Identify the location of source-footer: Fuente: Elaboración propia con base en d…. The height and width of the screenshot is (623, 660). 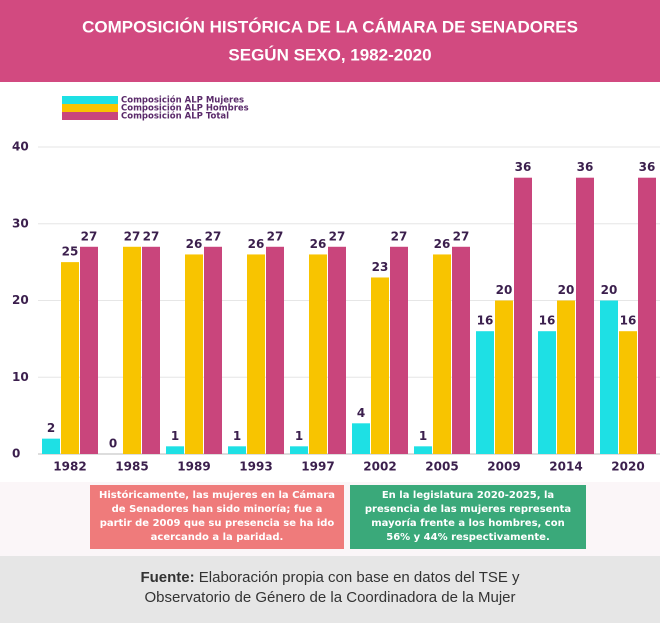
(330, 589).